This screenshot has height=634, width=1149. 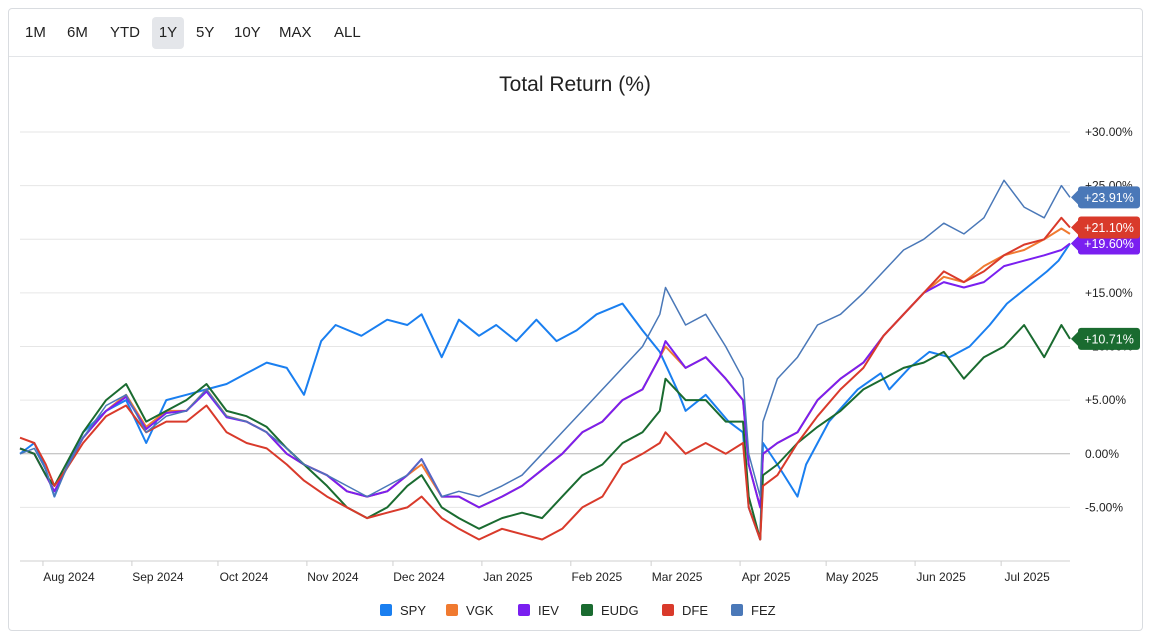 I want to click on x-tick-label: Nov 2024, so click(x=333, y=577).